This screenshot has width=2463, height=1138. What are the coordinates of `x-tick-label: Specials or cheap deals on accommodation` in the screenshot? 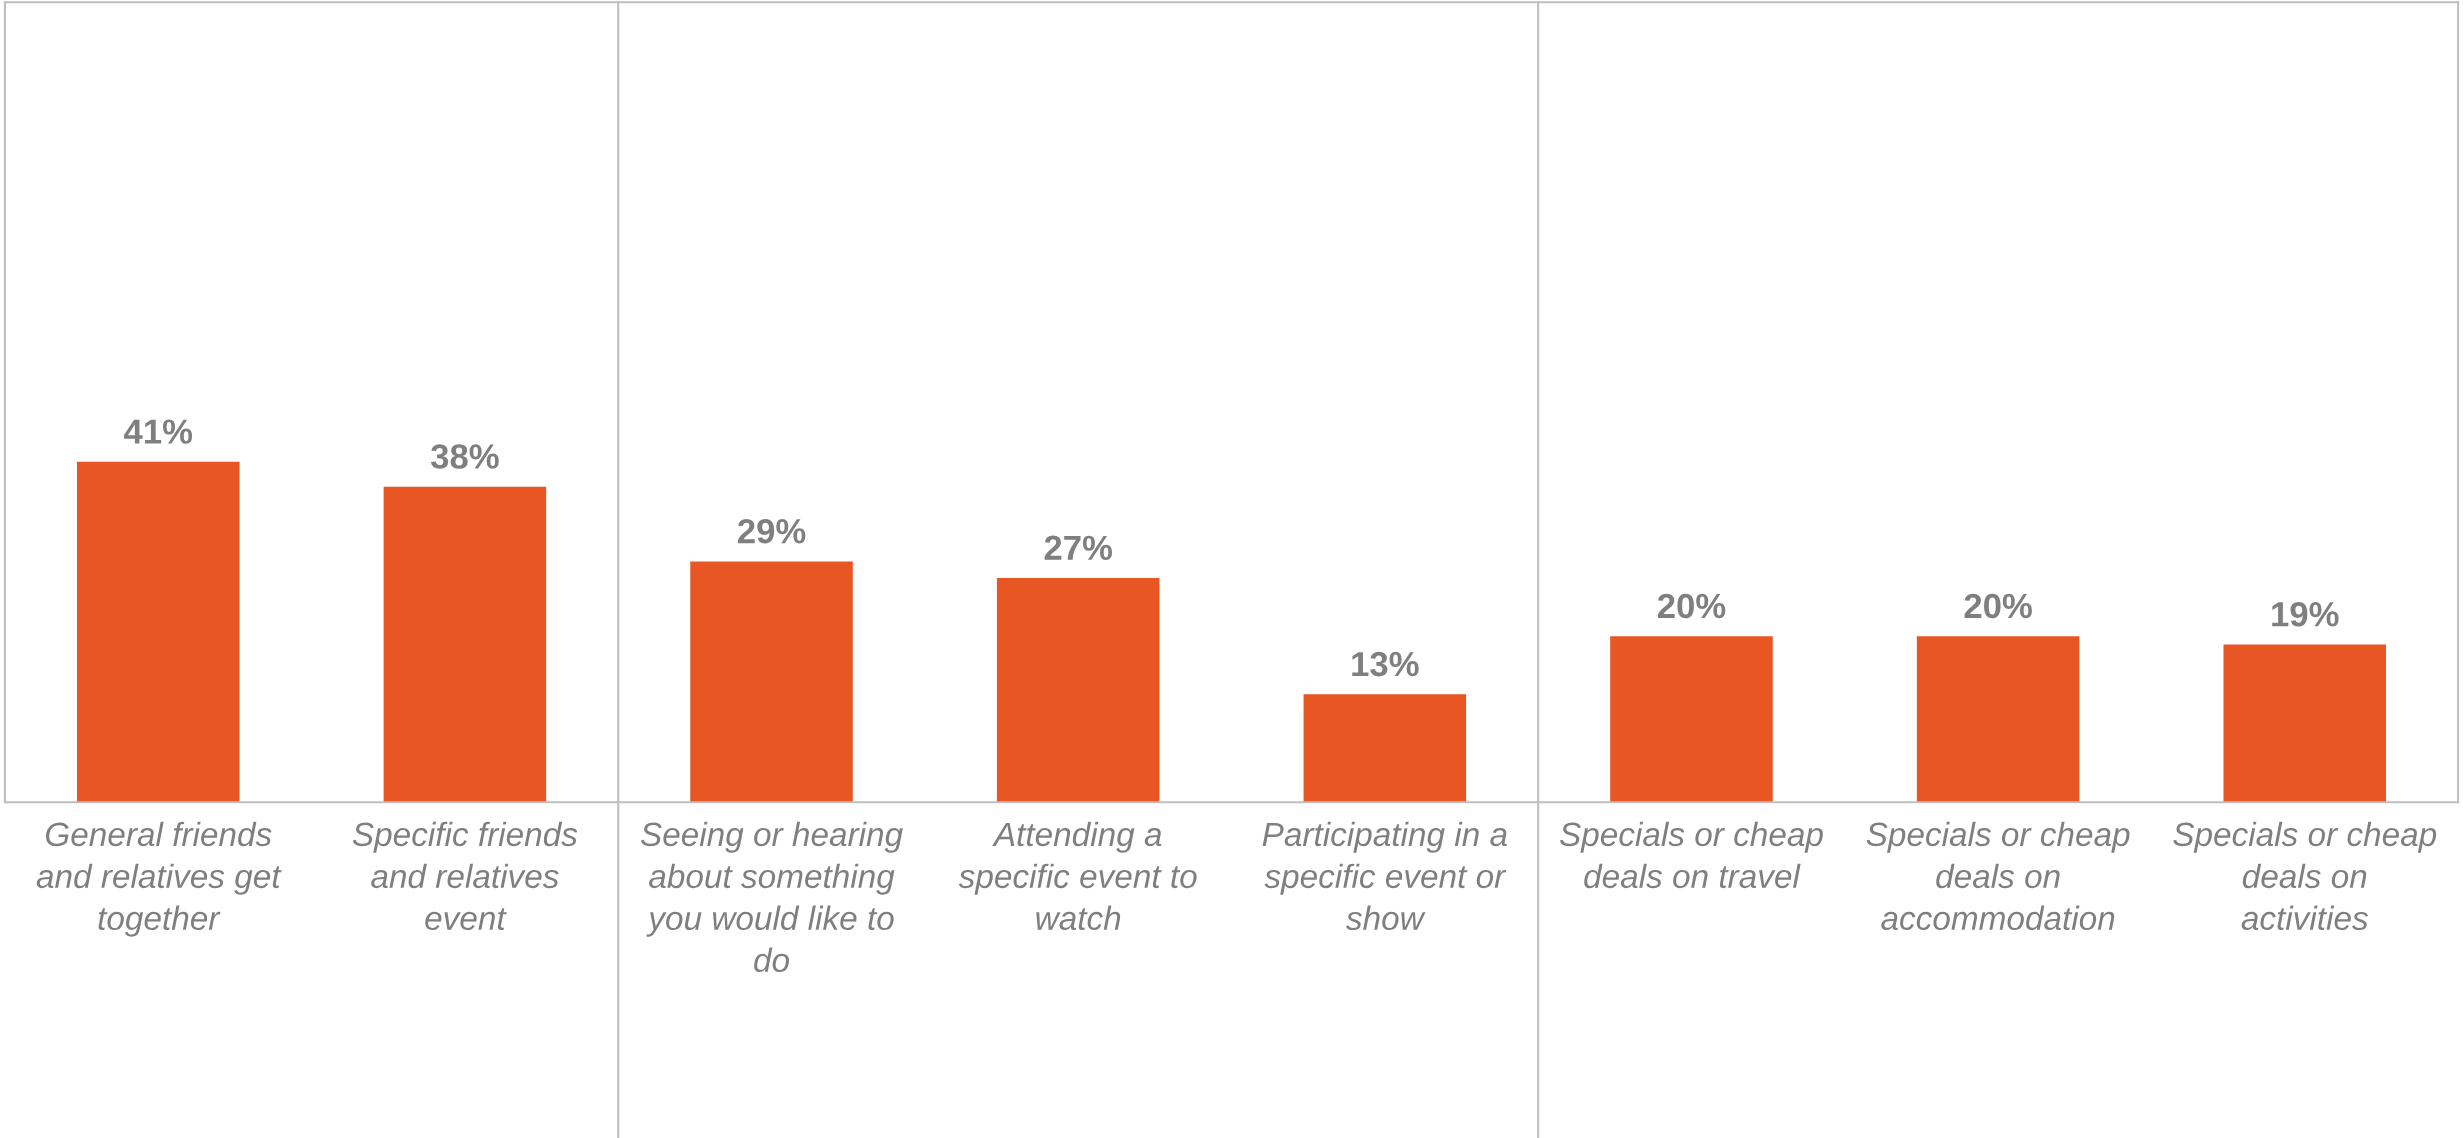 It's located at (1998, 876).